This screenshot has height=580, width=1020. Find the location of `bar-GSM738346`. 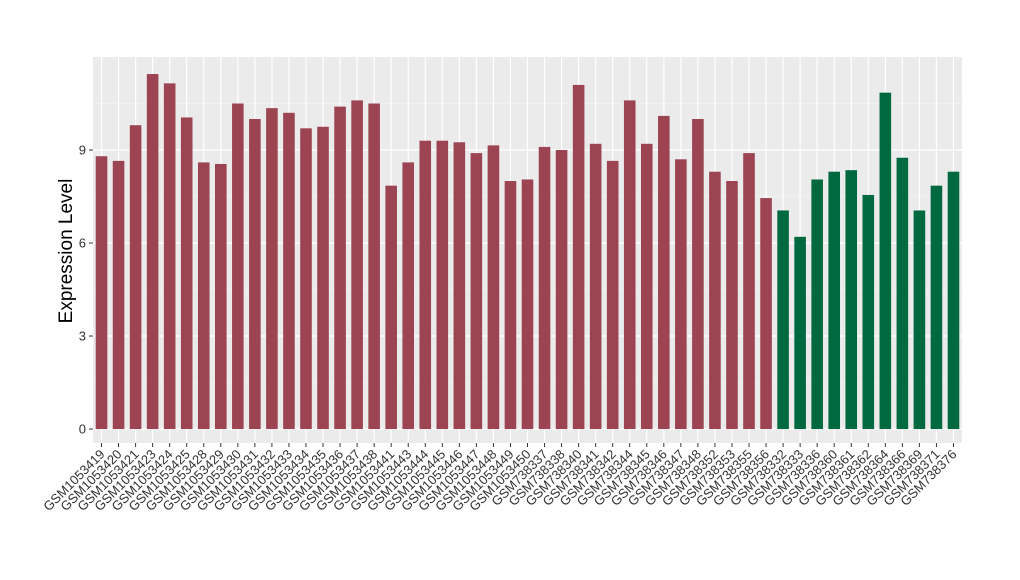

bar-GSM738346 is located at coordinates (664, 272).